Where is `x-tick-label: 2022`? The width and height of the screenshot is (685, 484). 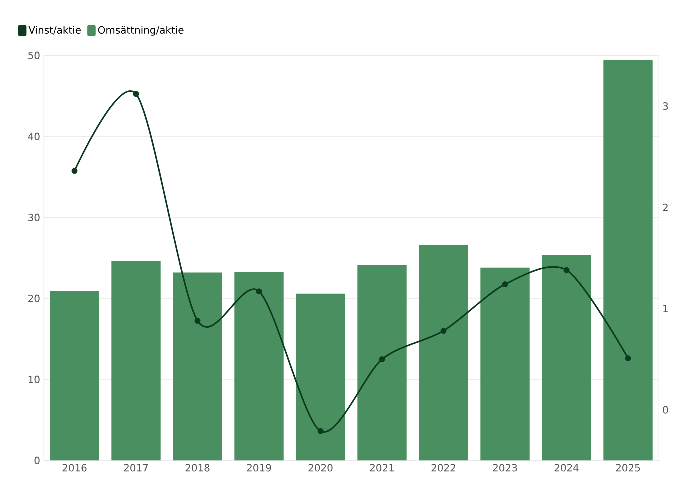 x-tick-label: 2022 is located at coordinates (444, 468).